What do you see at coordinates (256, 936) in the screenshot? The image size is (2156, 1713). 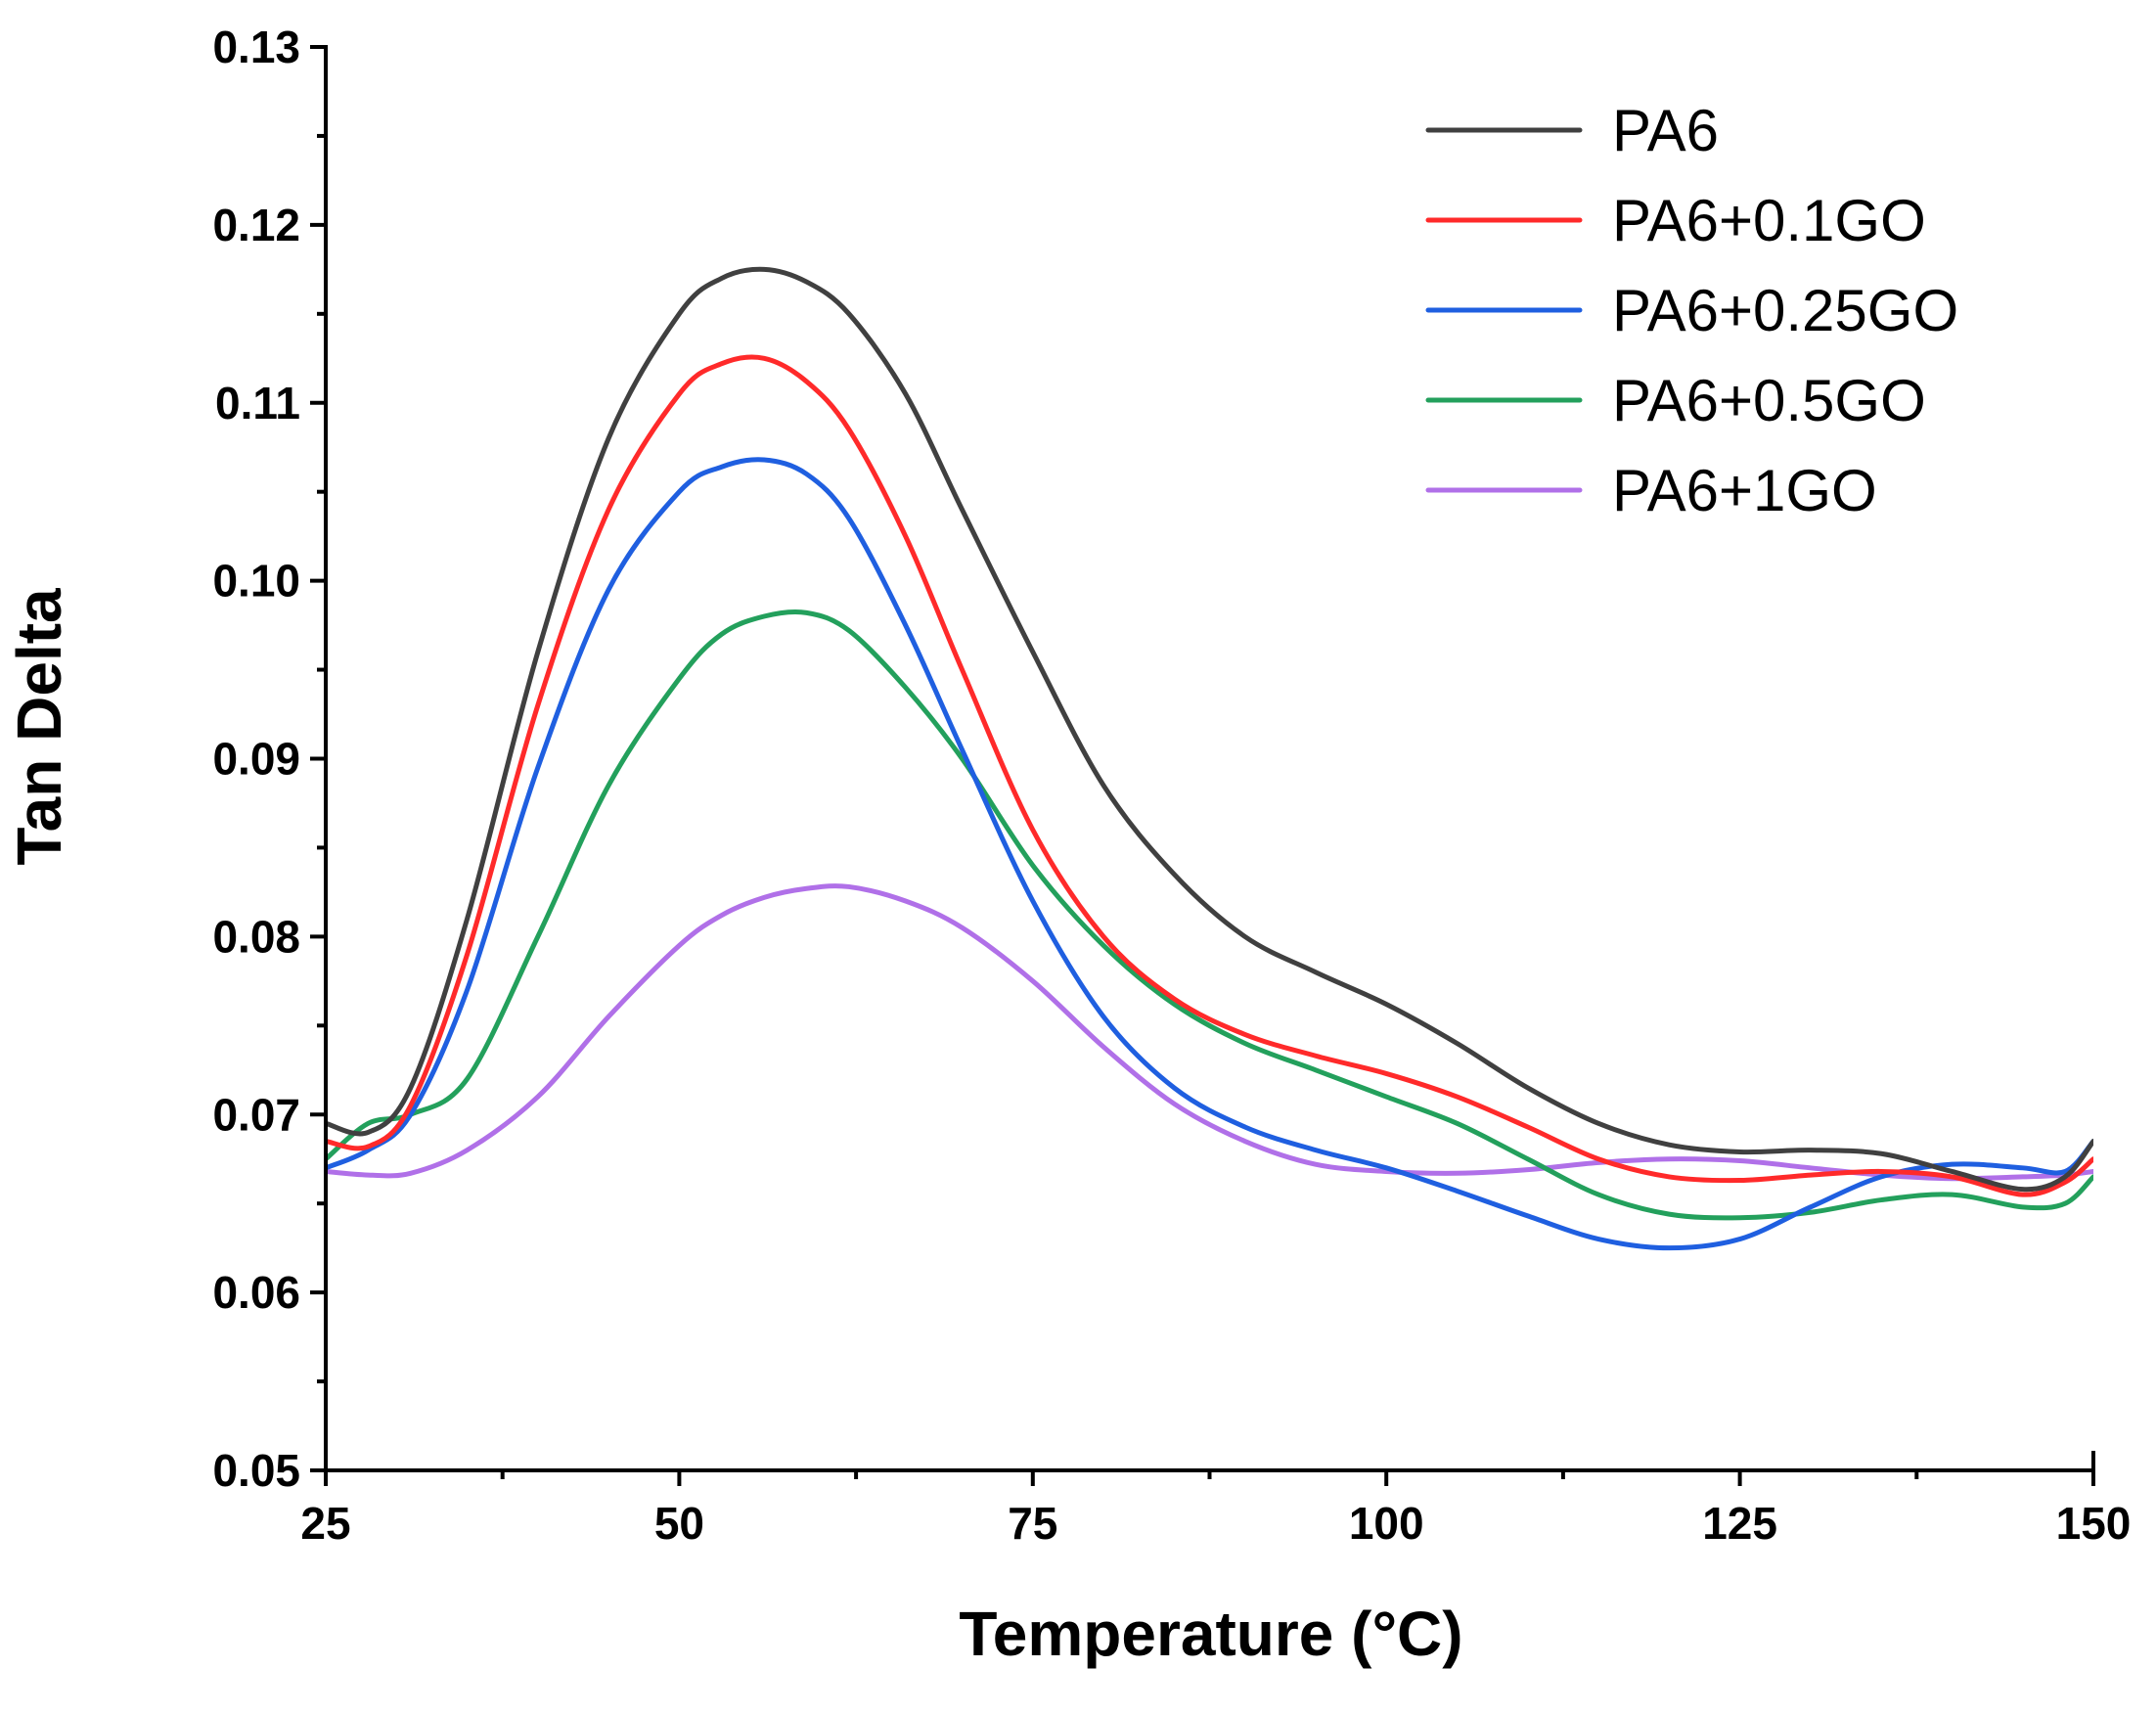 I see `y-tick-label: 0.08` at bounding box center [256, 936].